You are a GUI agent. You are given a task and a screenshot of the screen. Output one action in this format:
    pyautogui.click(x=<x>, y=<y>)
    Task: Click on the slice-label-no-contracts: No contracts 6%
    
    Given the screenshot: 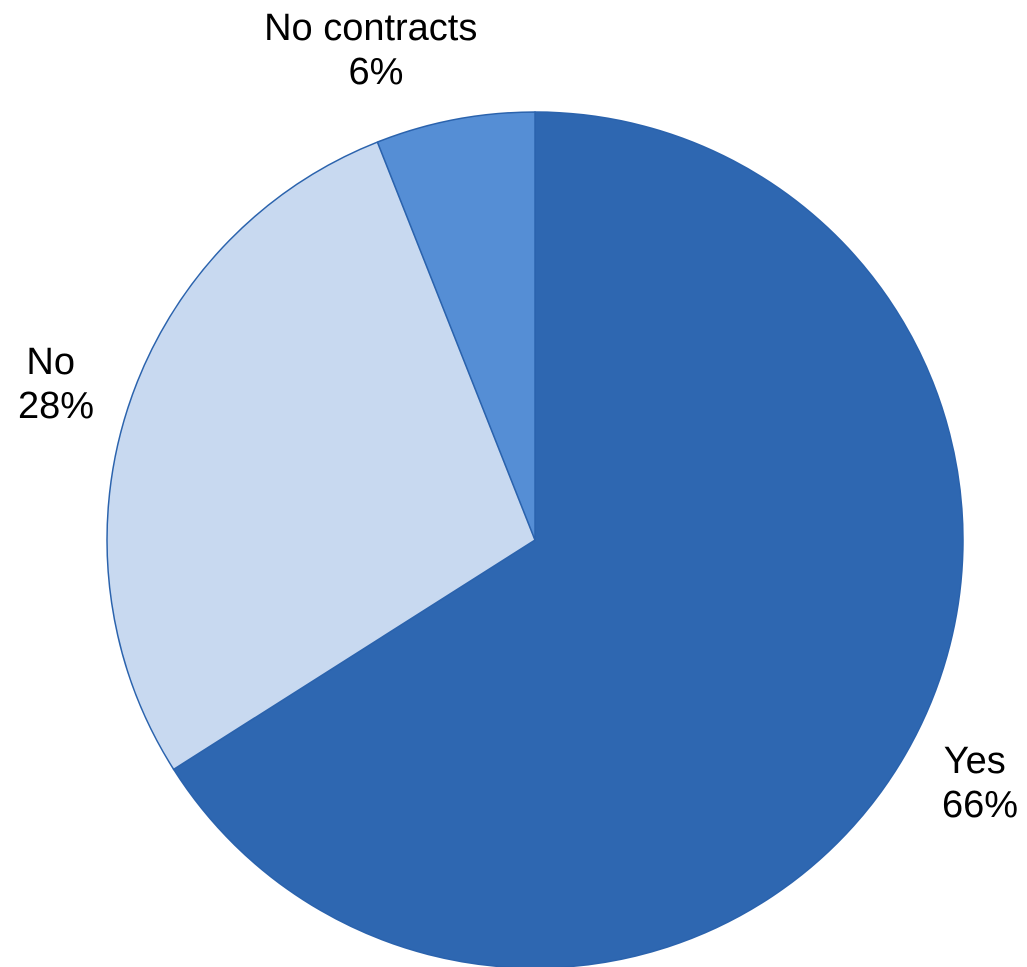 What is the action you would take?
    pyautogui.click(x=376, y=50)
    